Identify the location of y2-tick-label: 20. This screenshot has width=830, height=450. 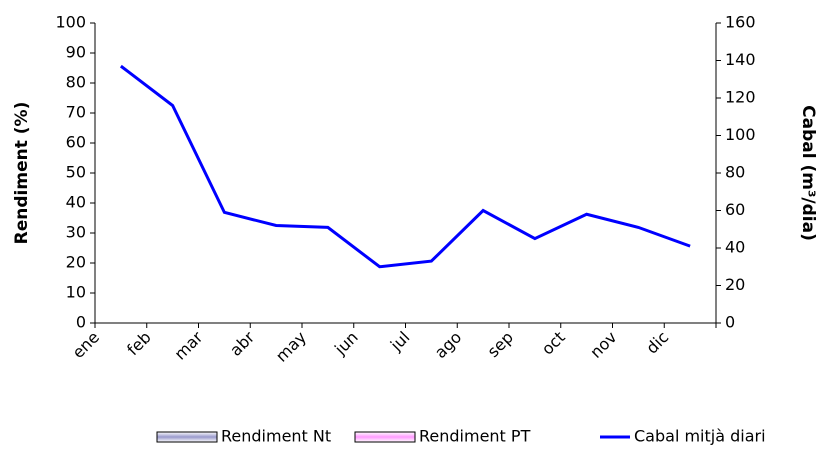
(735, 284).